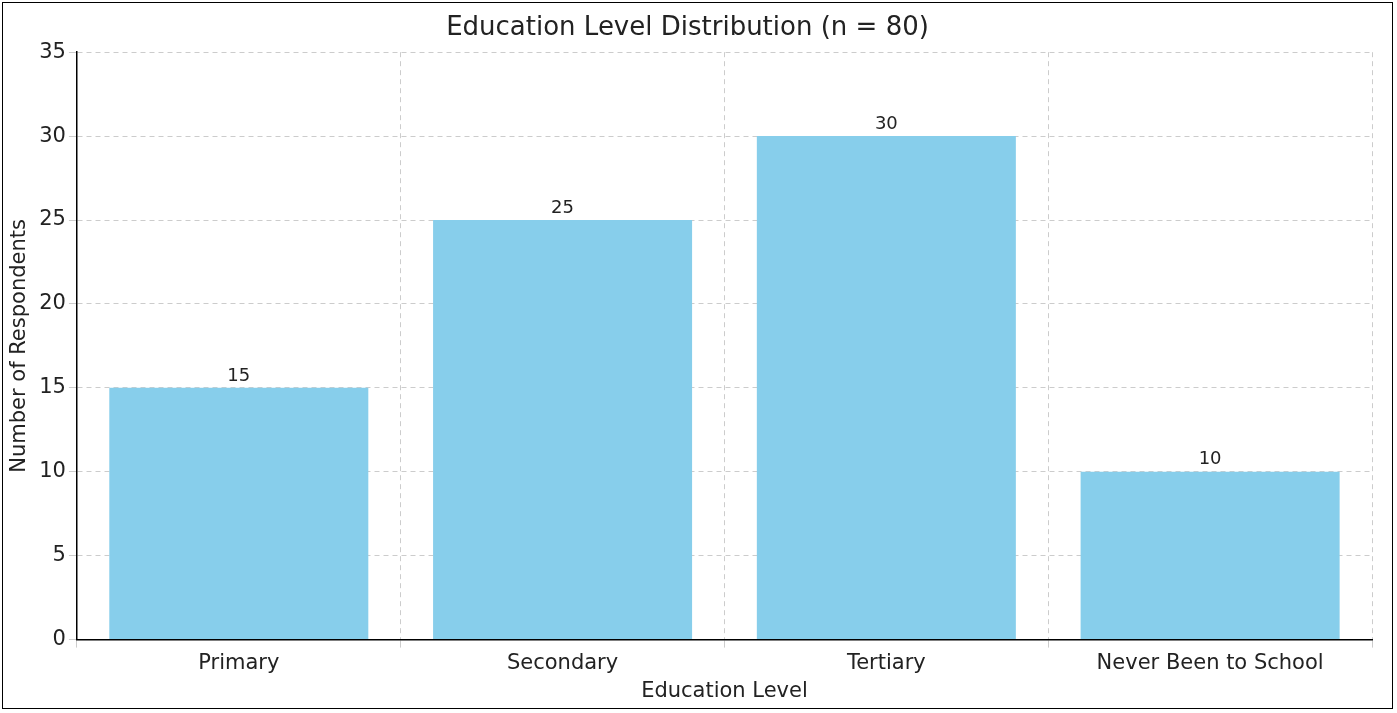 This screenshot has height=713, width=1397. Describe the element at coordinates (563, 206) in the screenshot. I see `data-label: 25` at that location.